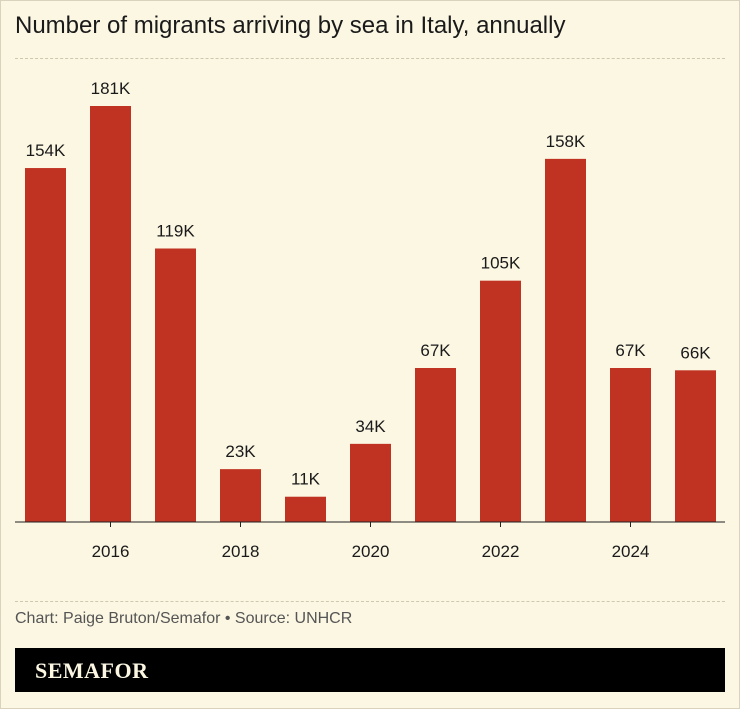 This screenshot has height=709, width=740. I want to click on bar-value-label: 66K, so click(695, 352).